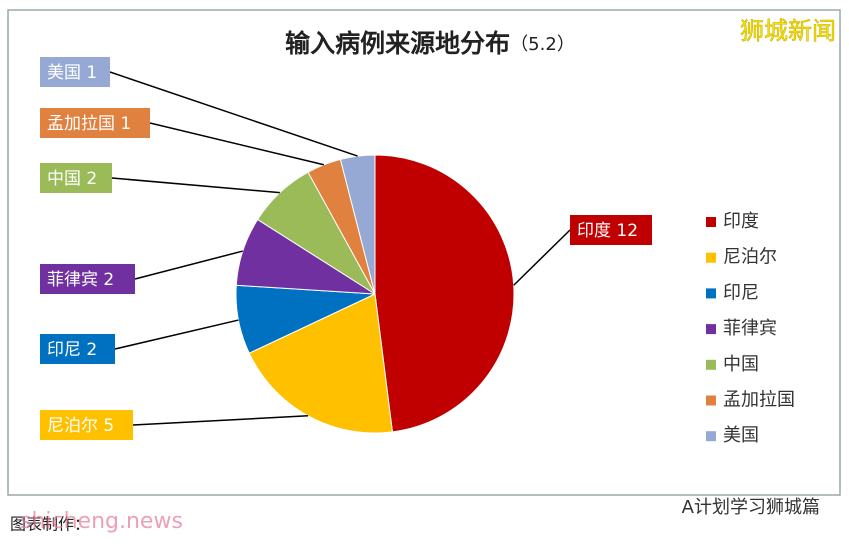 The image size is (849, 548). I want to click on data-label: 印度 12, so click(607, 231).